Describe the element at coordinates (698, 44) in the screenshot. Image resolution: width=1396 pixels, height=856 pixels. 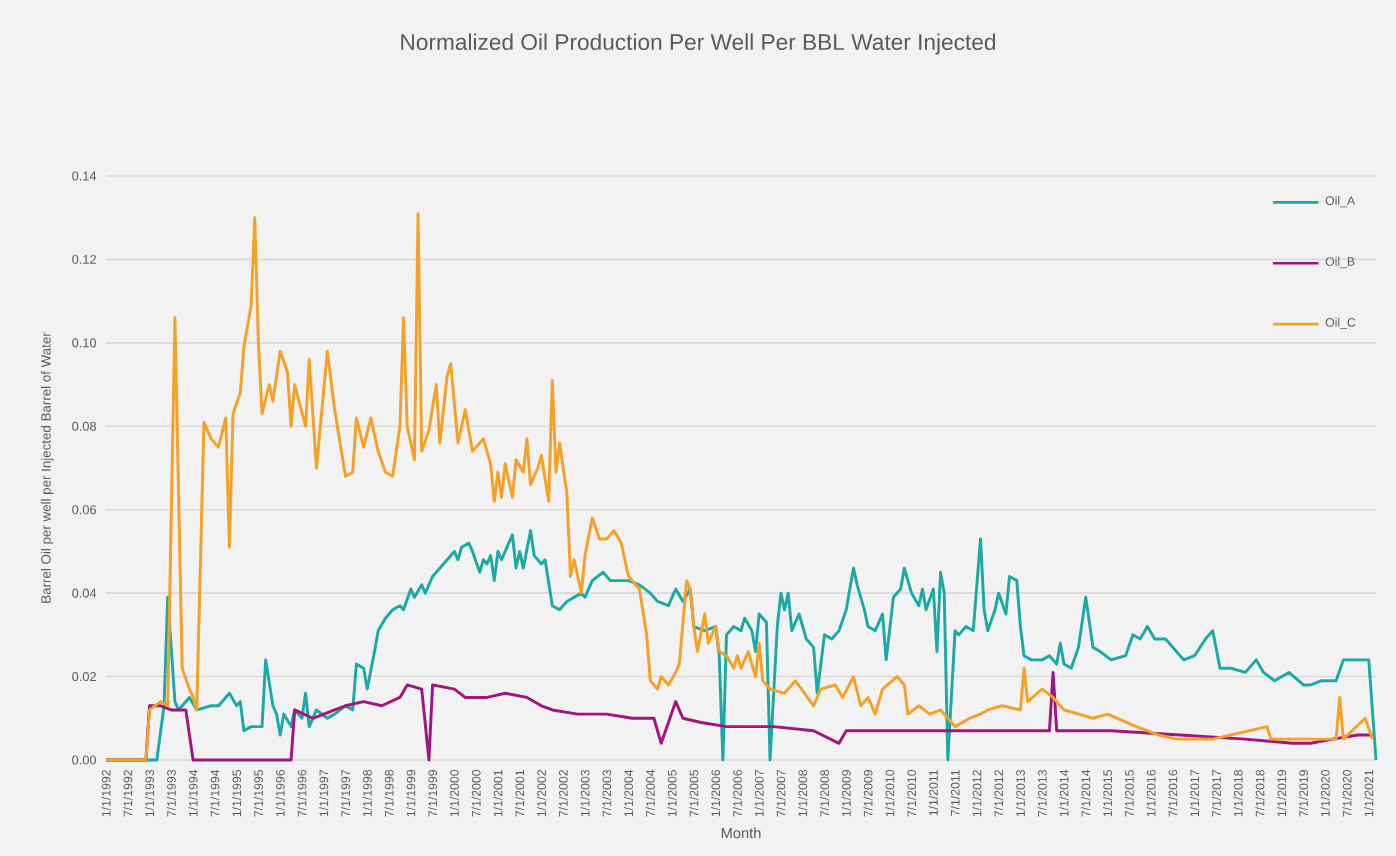
I see `chart-title: Normalized Oil Production Per Well Per BBL Water Injected` at that location.